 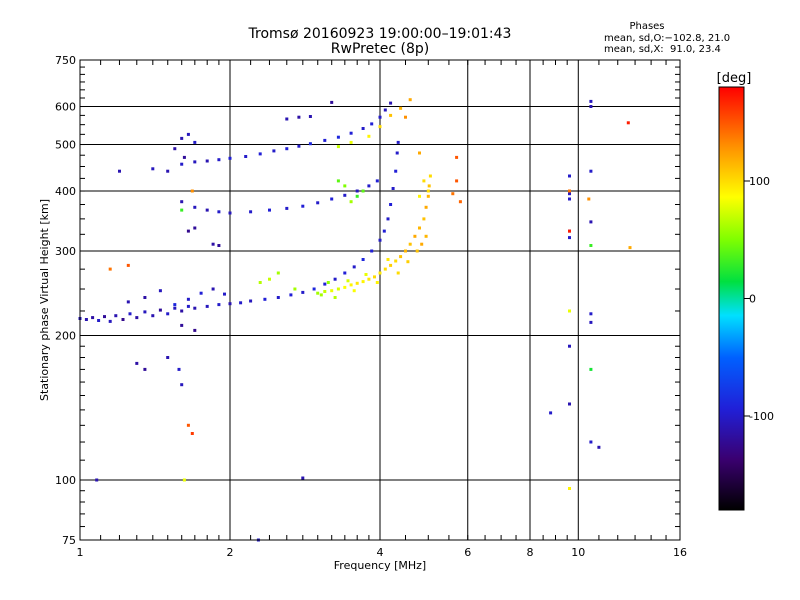 What do you see at coordinates (65, 145) in the screenshot?
I see `y-tick-label: 500` at bounding box center [65, 145].